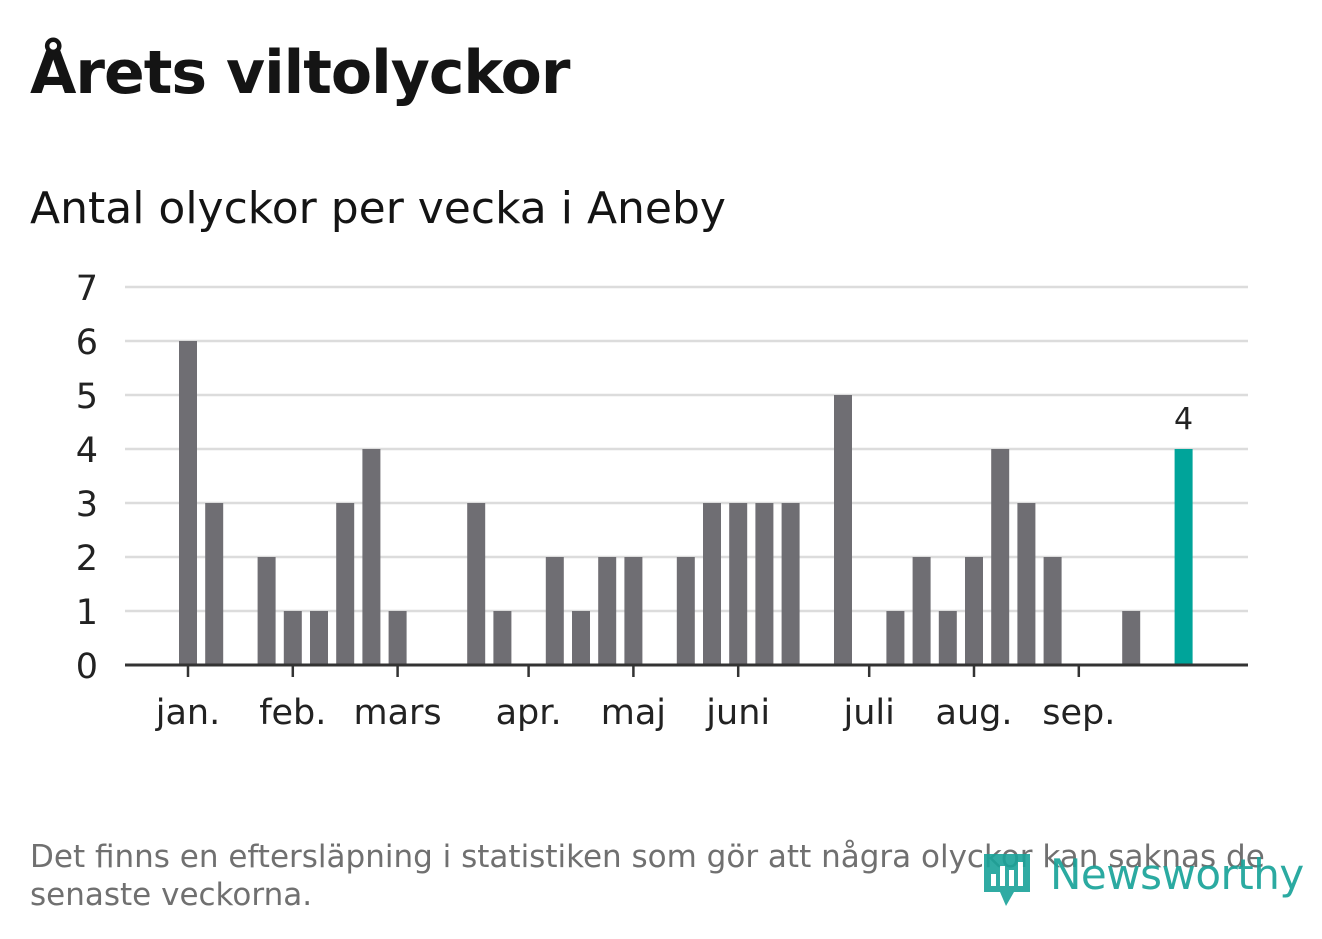 The height and width of the screenshot is (939, 1322). I want to click on x-tick-label: mars, so click(398, 713).